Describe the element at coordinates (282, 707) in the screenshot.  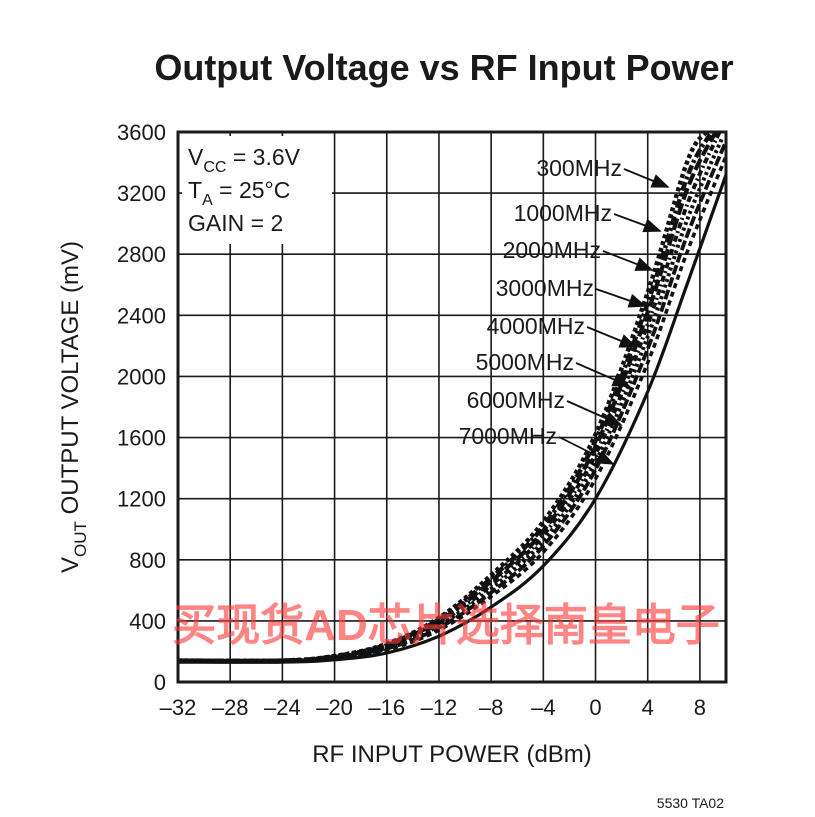
I see `x-tick-label: –24` at that location.